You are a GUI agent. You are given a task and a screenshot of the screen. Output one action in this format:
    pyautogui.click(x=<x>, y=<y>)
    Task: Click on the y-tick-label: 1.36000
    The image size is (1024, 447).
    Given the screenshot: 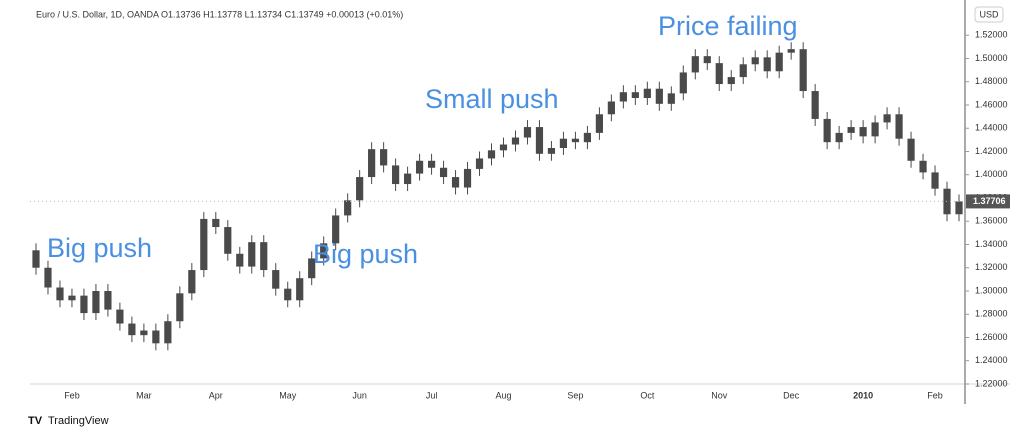 What is the action you would take?
    pyautogui.click(x=991, y=221)
    